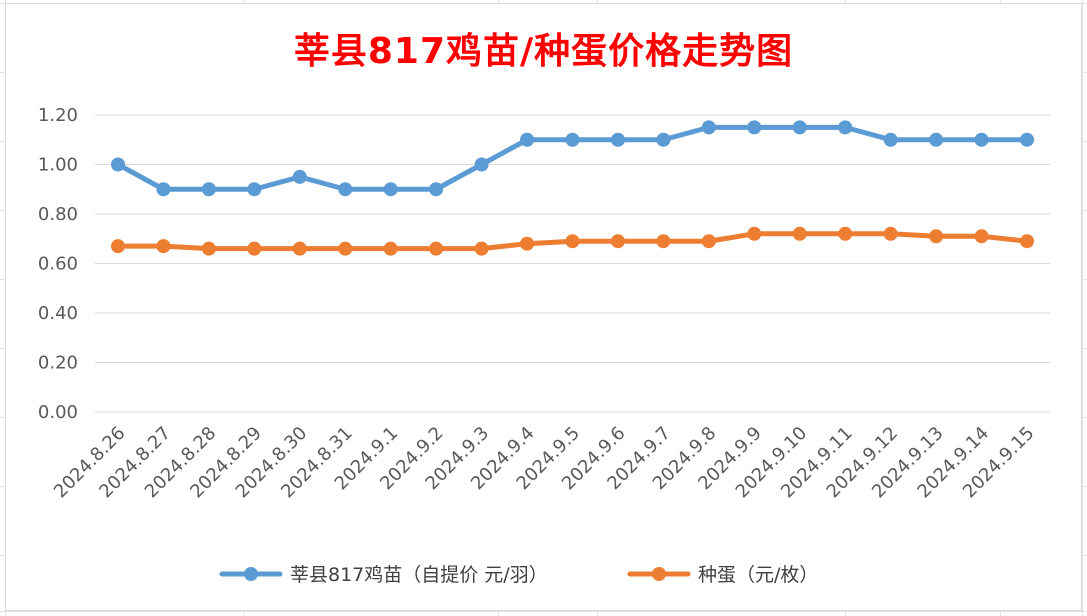 The image size is (1087, 616). I want to click on y-tick-label: 0.00, so click(58, 412).